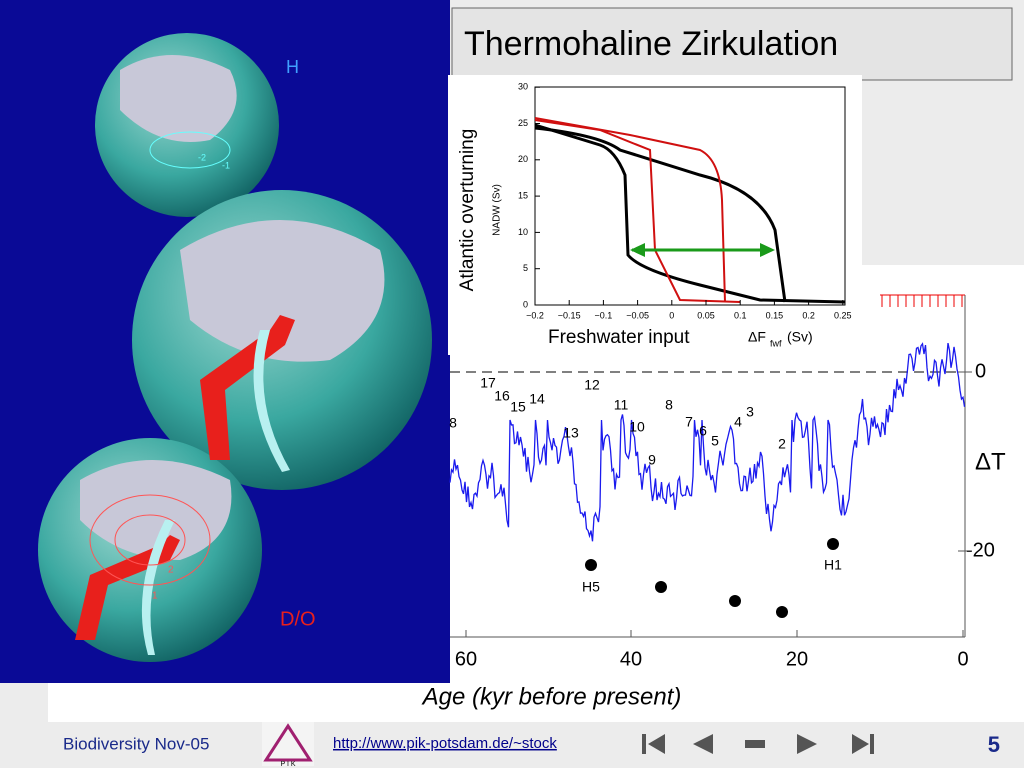 This screenshot has height=768, width=1024. Describe the element at coordinates (807, 744) in the screenshot. I see `nav-next` at that location.